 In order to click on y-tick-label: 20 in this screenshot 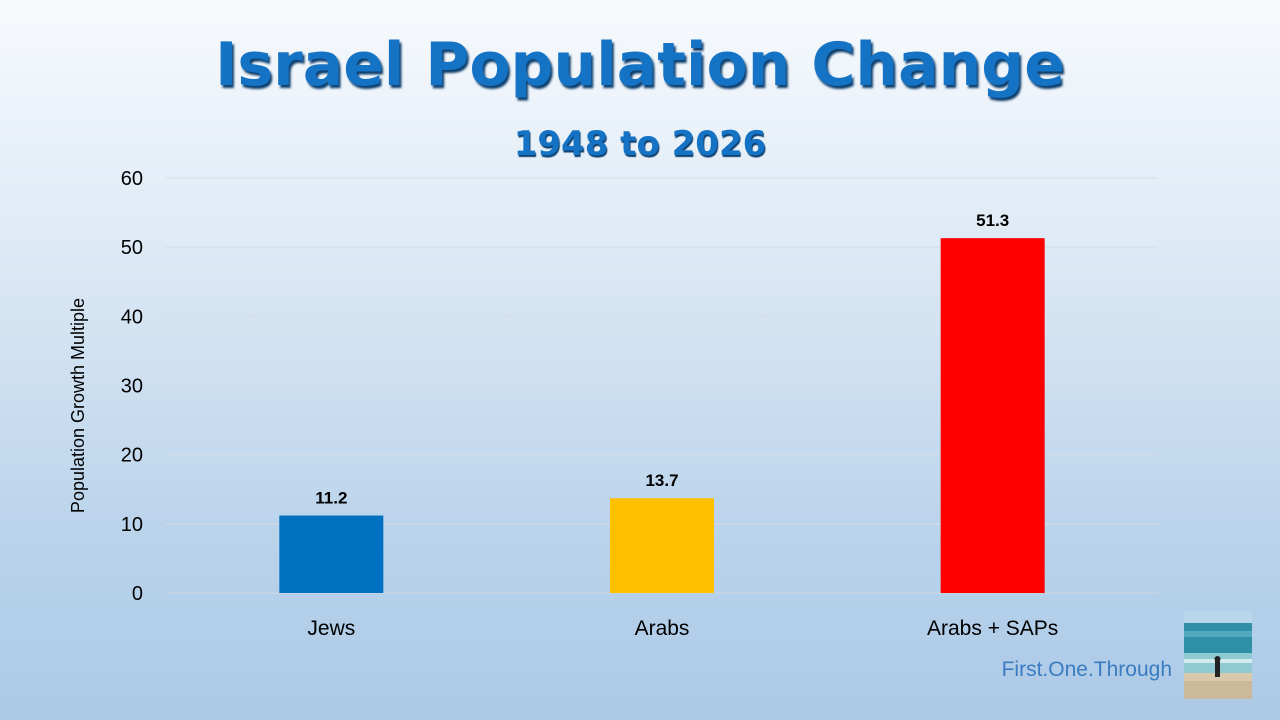, I will do `click(132, 456)`.